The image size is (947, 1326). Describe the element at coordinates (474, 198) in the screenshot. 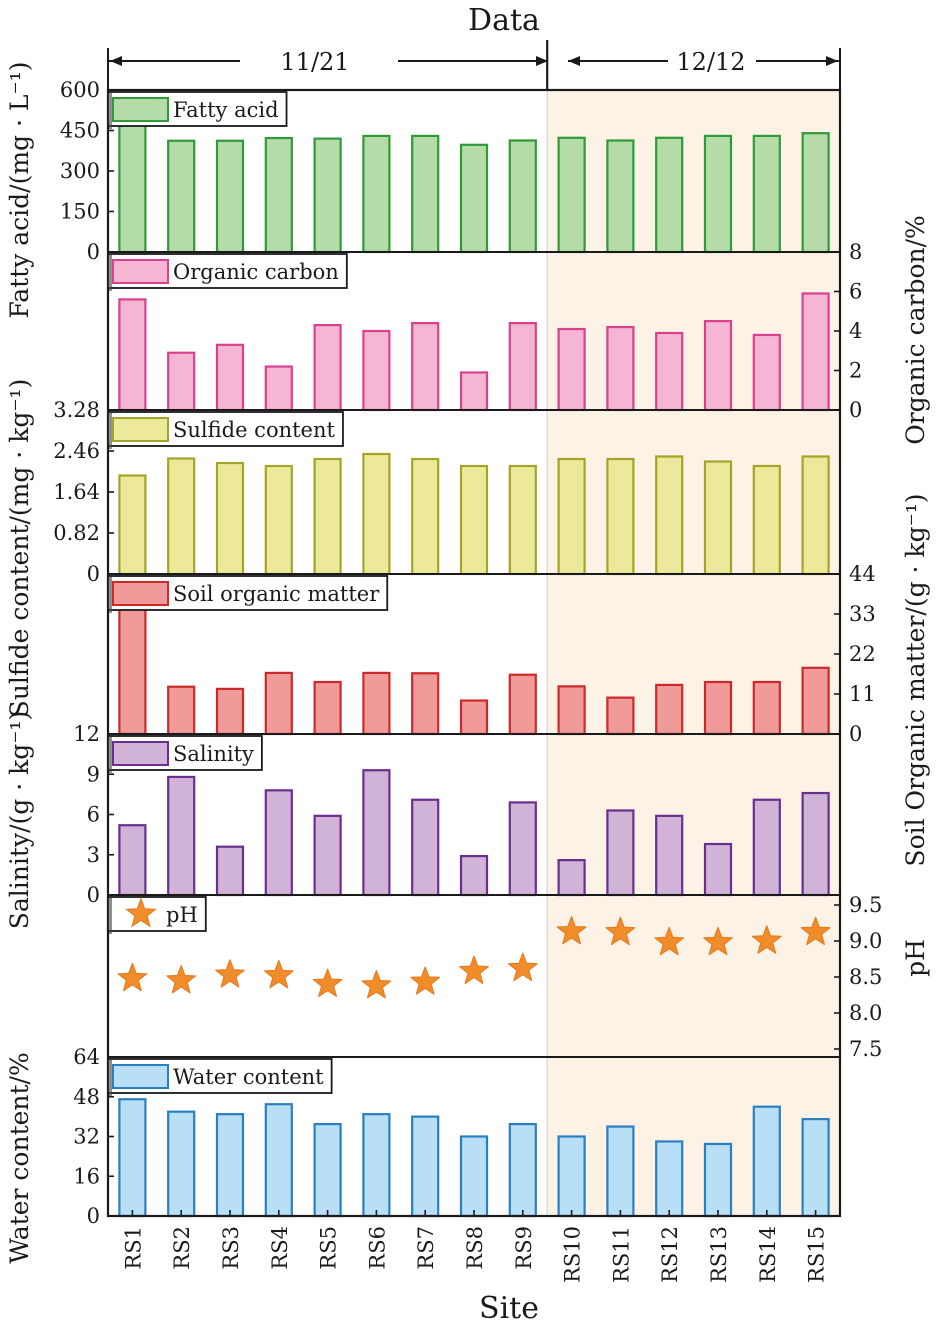

I see `fatty-bar-RS8` at that location.